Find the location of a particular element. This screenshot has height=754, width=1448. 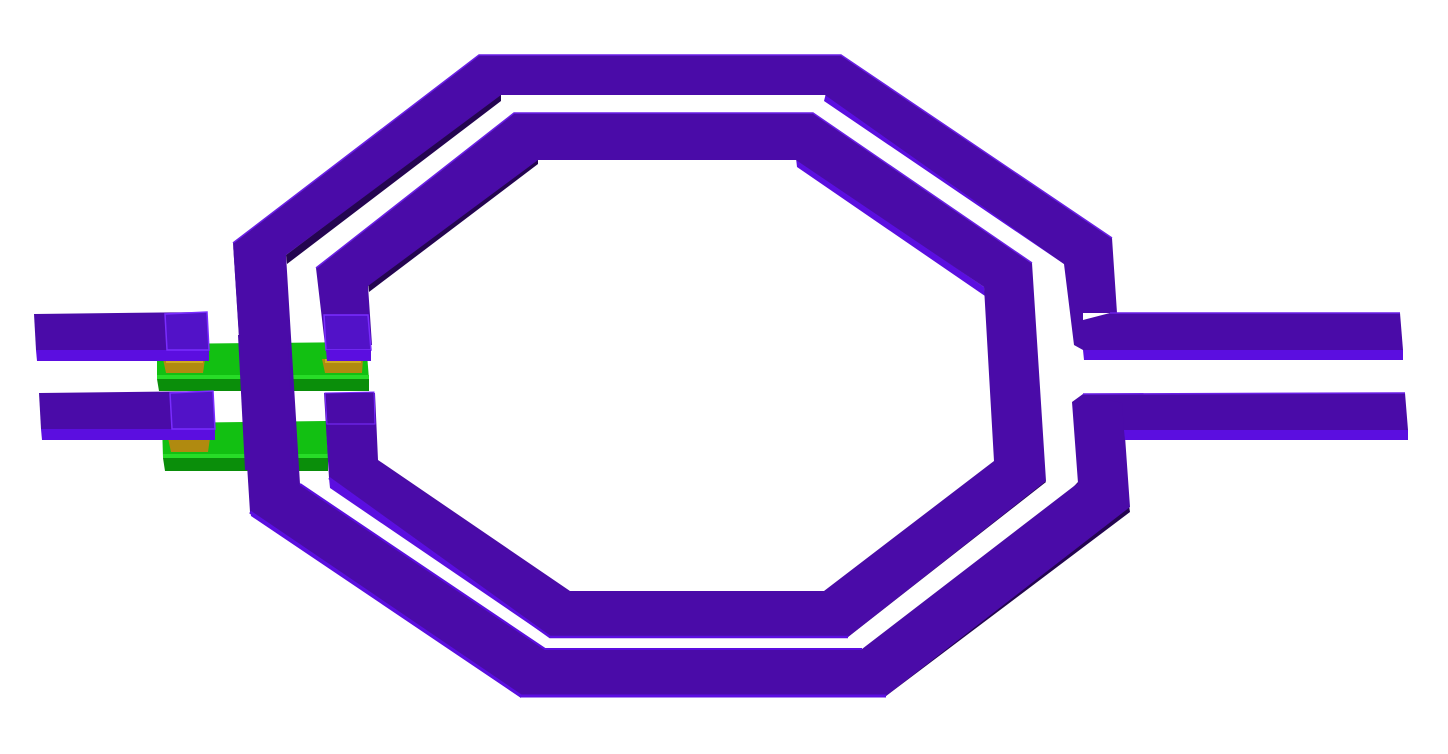

outer-turn-edge-bottom is located at coordinates (567, 604).